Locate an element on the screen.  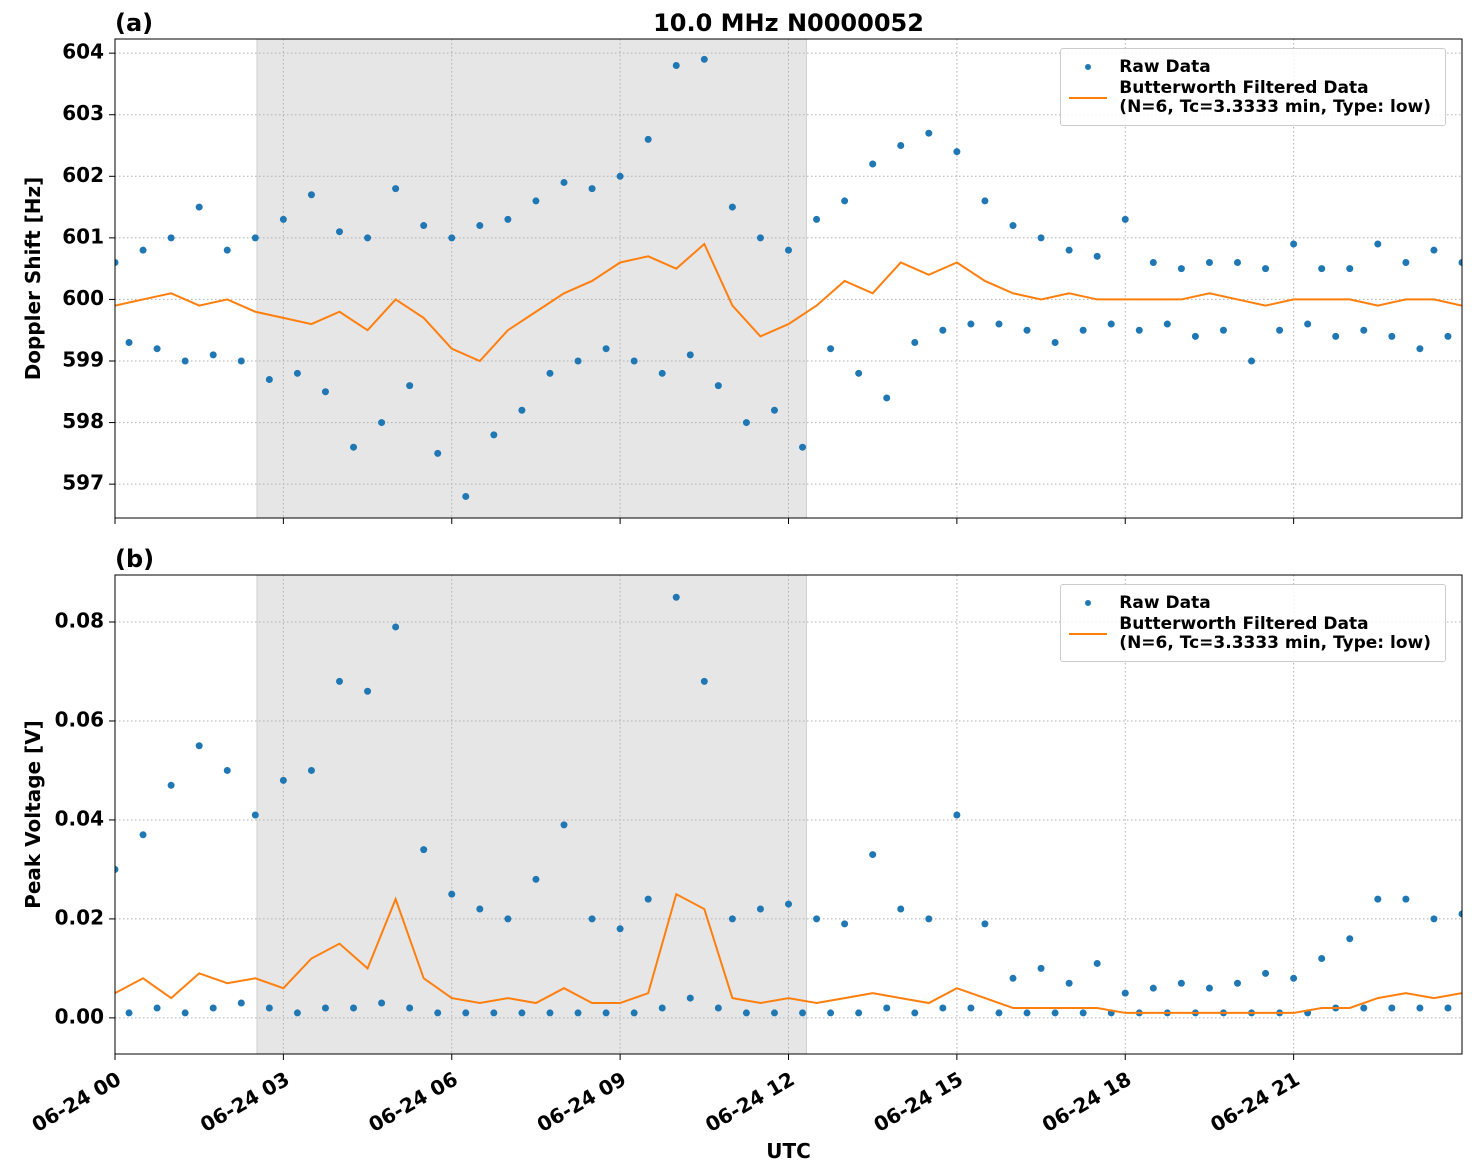
y-tick-label: 602 is located at coordinates (83, 175).